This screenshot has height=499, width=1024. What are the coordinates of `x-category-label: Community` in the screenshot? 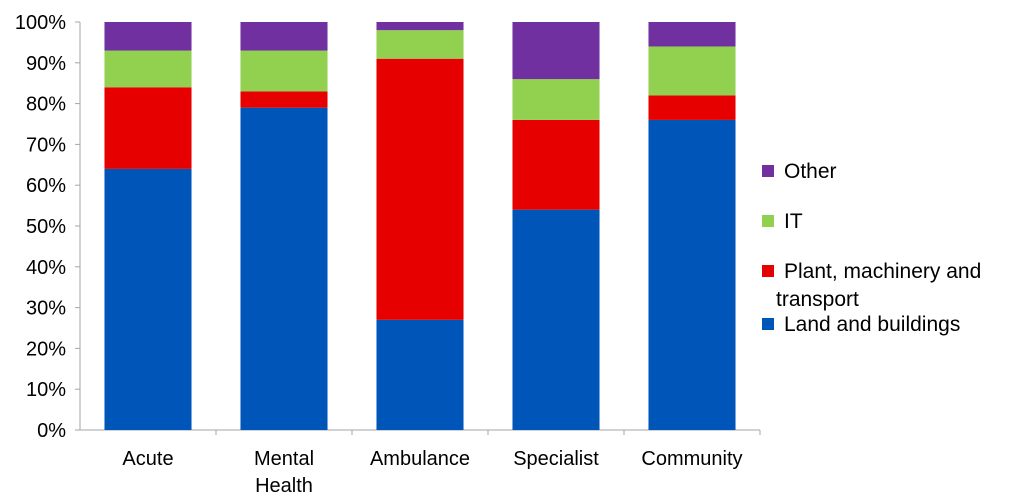 It's located at (691, 459).